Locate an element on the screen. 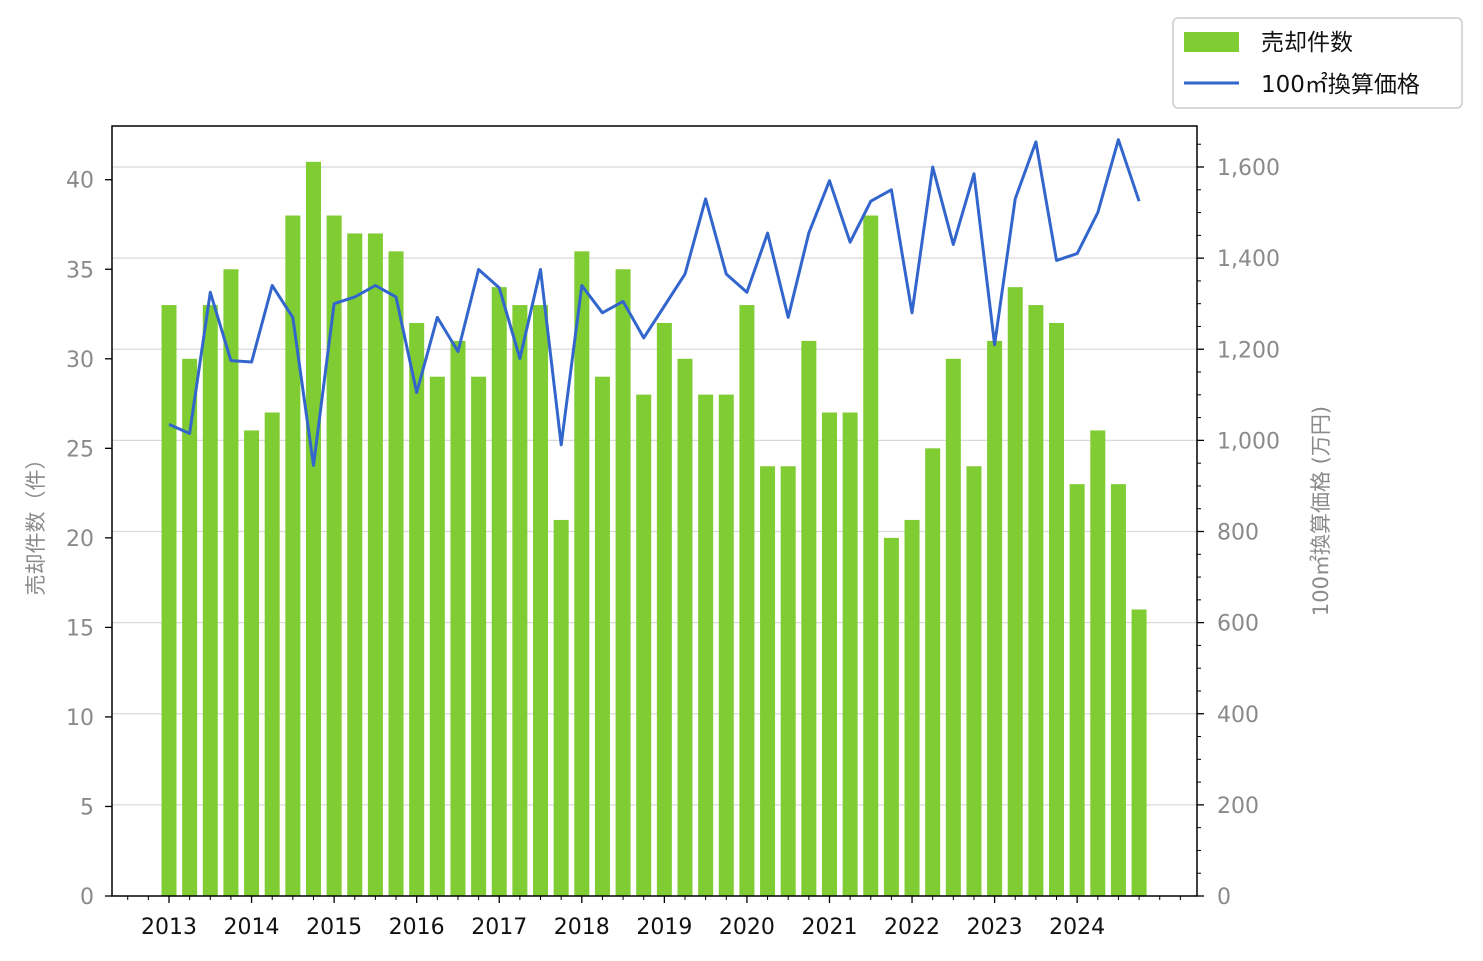  left-tick-label: 5 is located at coordinates (87, 807).